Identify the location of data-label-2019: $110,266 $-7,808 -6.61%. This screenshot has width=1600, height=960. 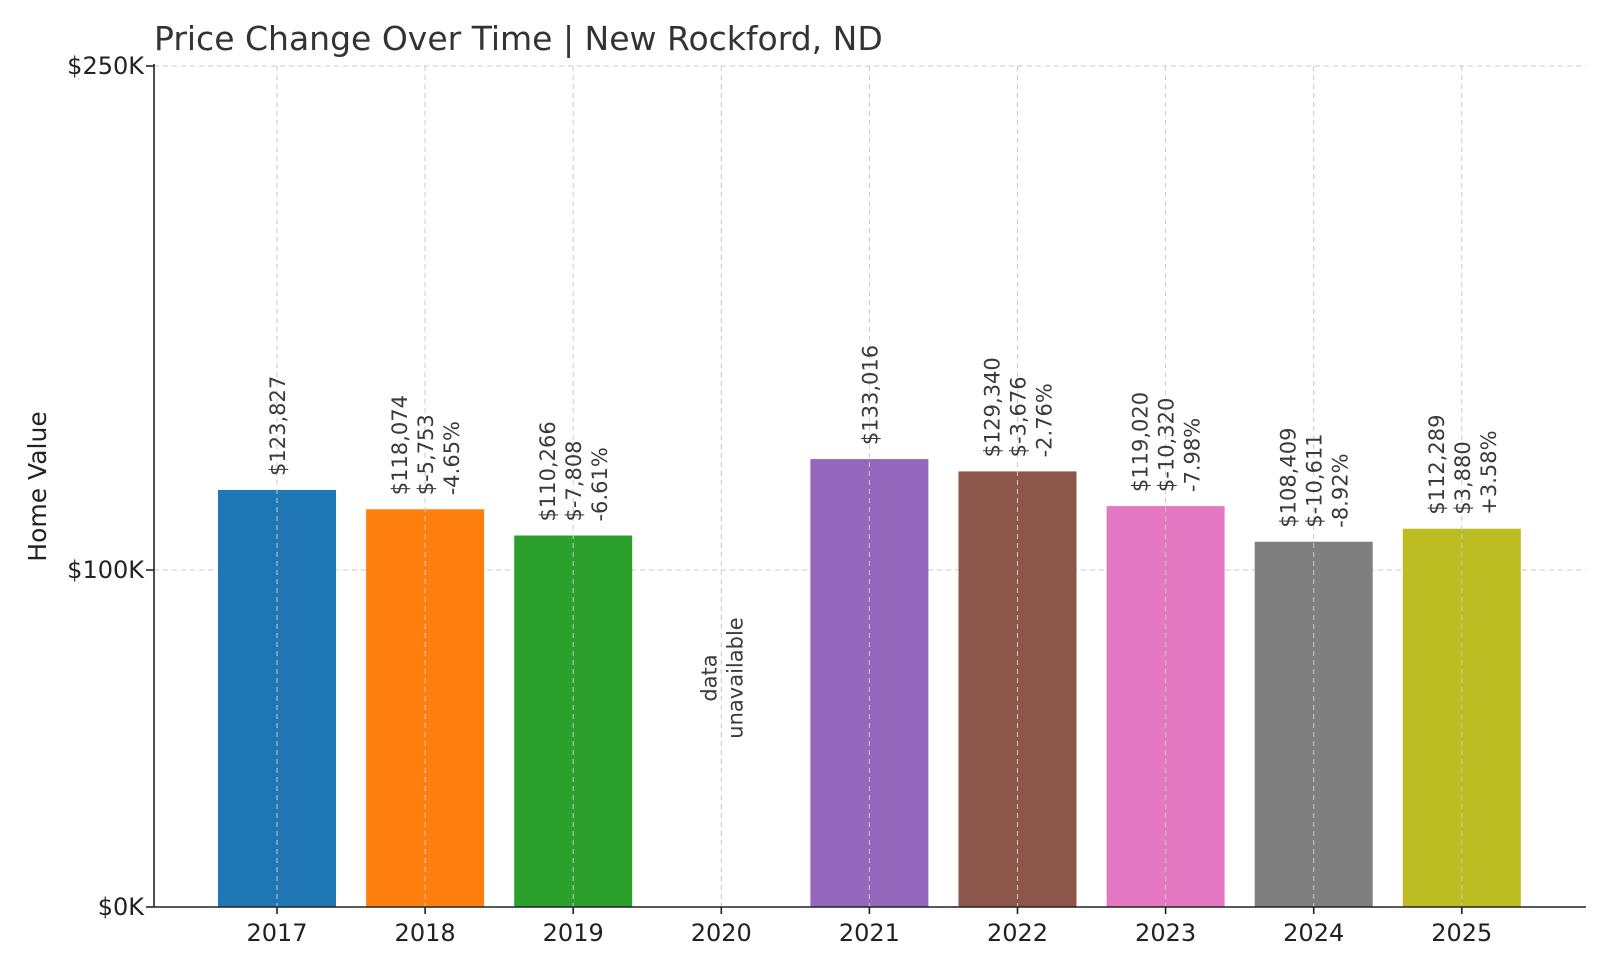
(574, 471).